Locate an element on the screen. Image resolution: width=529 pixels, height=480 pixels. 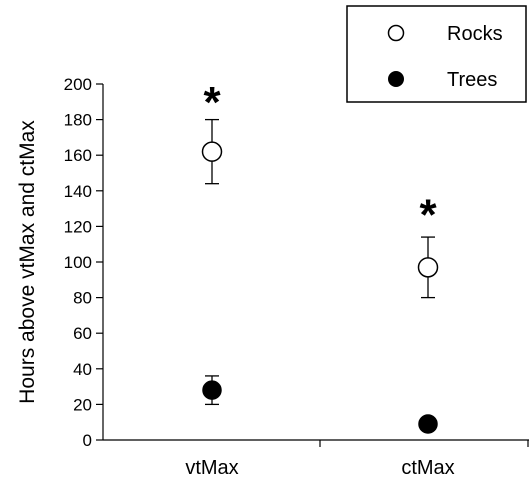
y-tick-label: 200 is located at coordinates (78, 84).